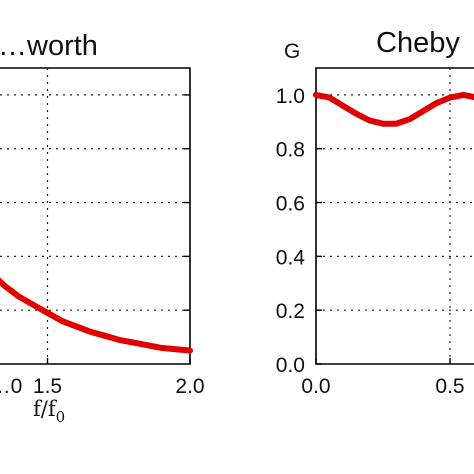 This screenshot has width=474, height=474. Describe the element at coordinates (189, 386) in the screenshot. I see `left-x-tick-label: 2.0` at that location.